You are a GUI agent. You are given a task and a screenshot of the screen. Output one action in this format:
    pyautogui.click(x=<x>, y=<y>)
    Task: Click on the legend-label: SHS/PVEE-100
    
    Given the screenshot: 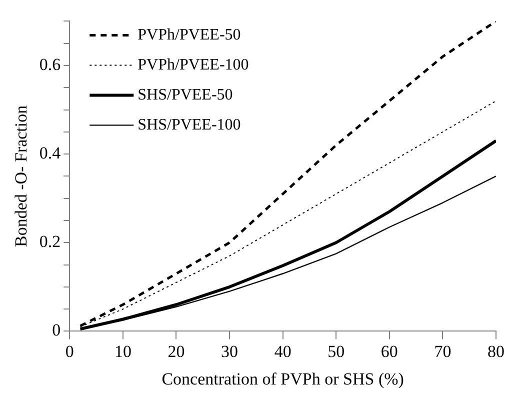 What is the action you would take?
    pyautogui.click(x=189, y=125)
    